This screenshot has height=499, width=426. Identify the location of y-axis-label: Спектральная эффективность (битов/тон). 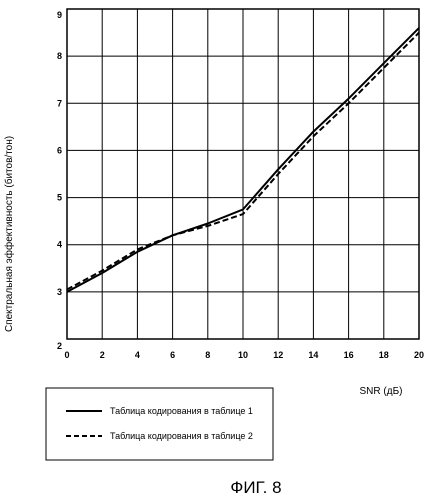
(9, 234).